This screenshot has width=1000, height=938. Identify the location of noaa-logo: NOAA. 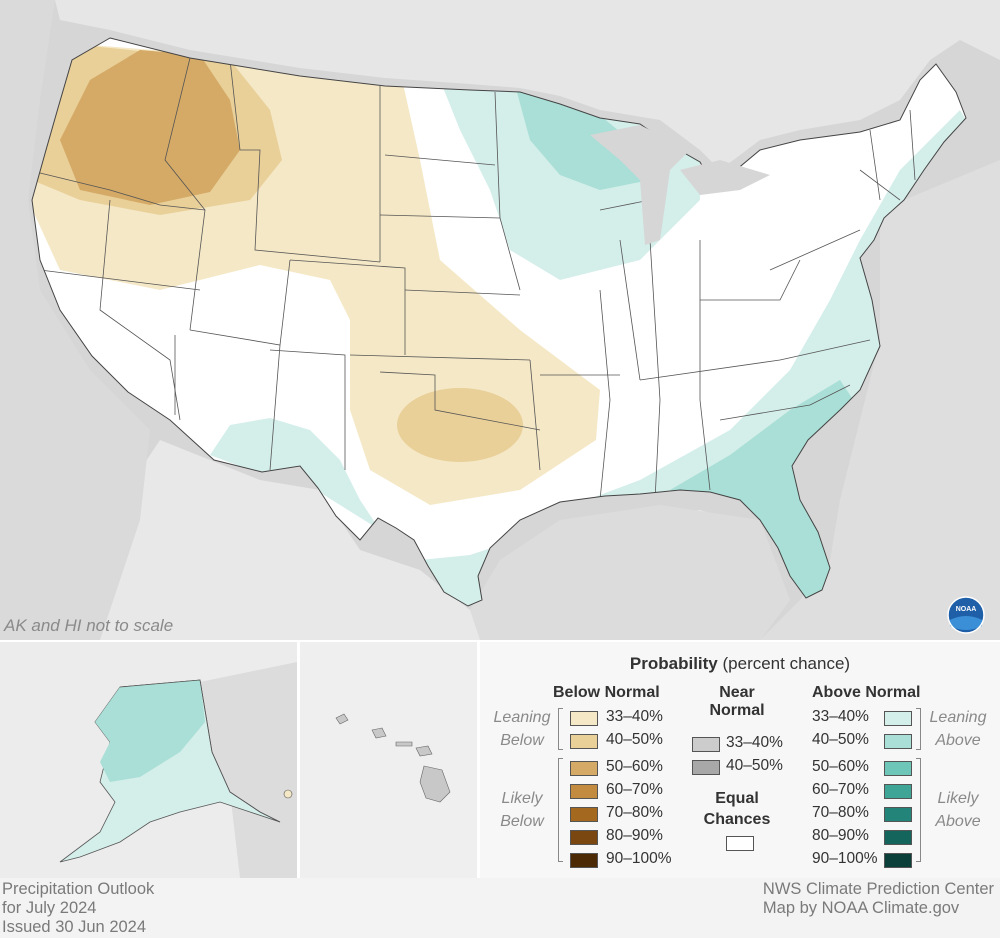
(966, 615).